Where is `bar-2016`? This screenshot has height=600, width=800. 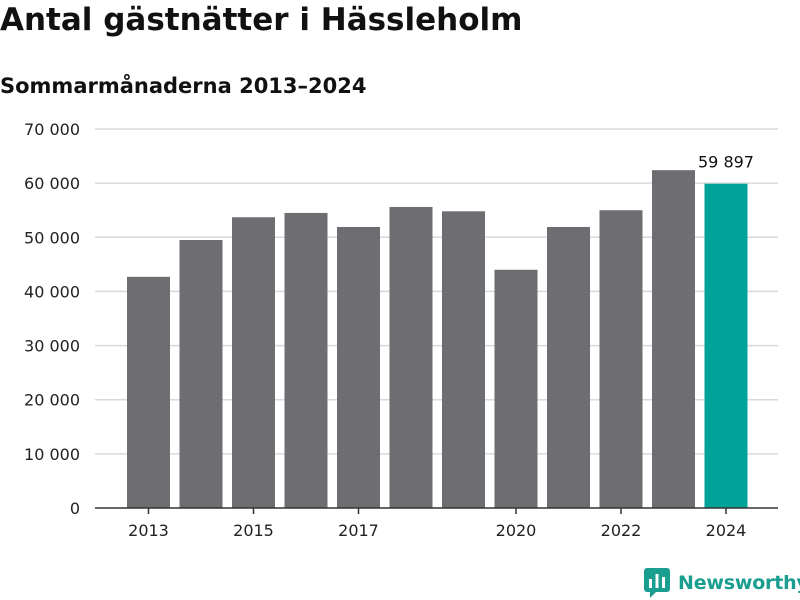 bar-2016 is located at coordinates (306, 360).